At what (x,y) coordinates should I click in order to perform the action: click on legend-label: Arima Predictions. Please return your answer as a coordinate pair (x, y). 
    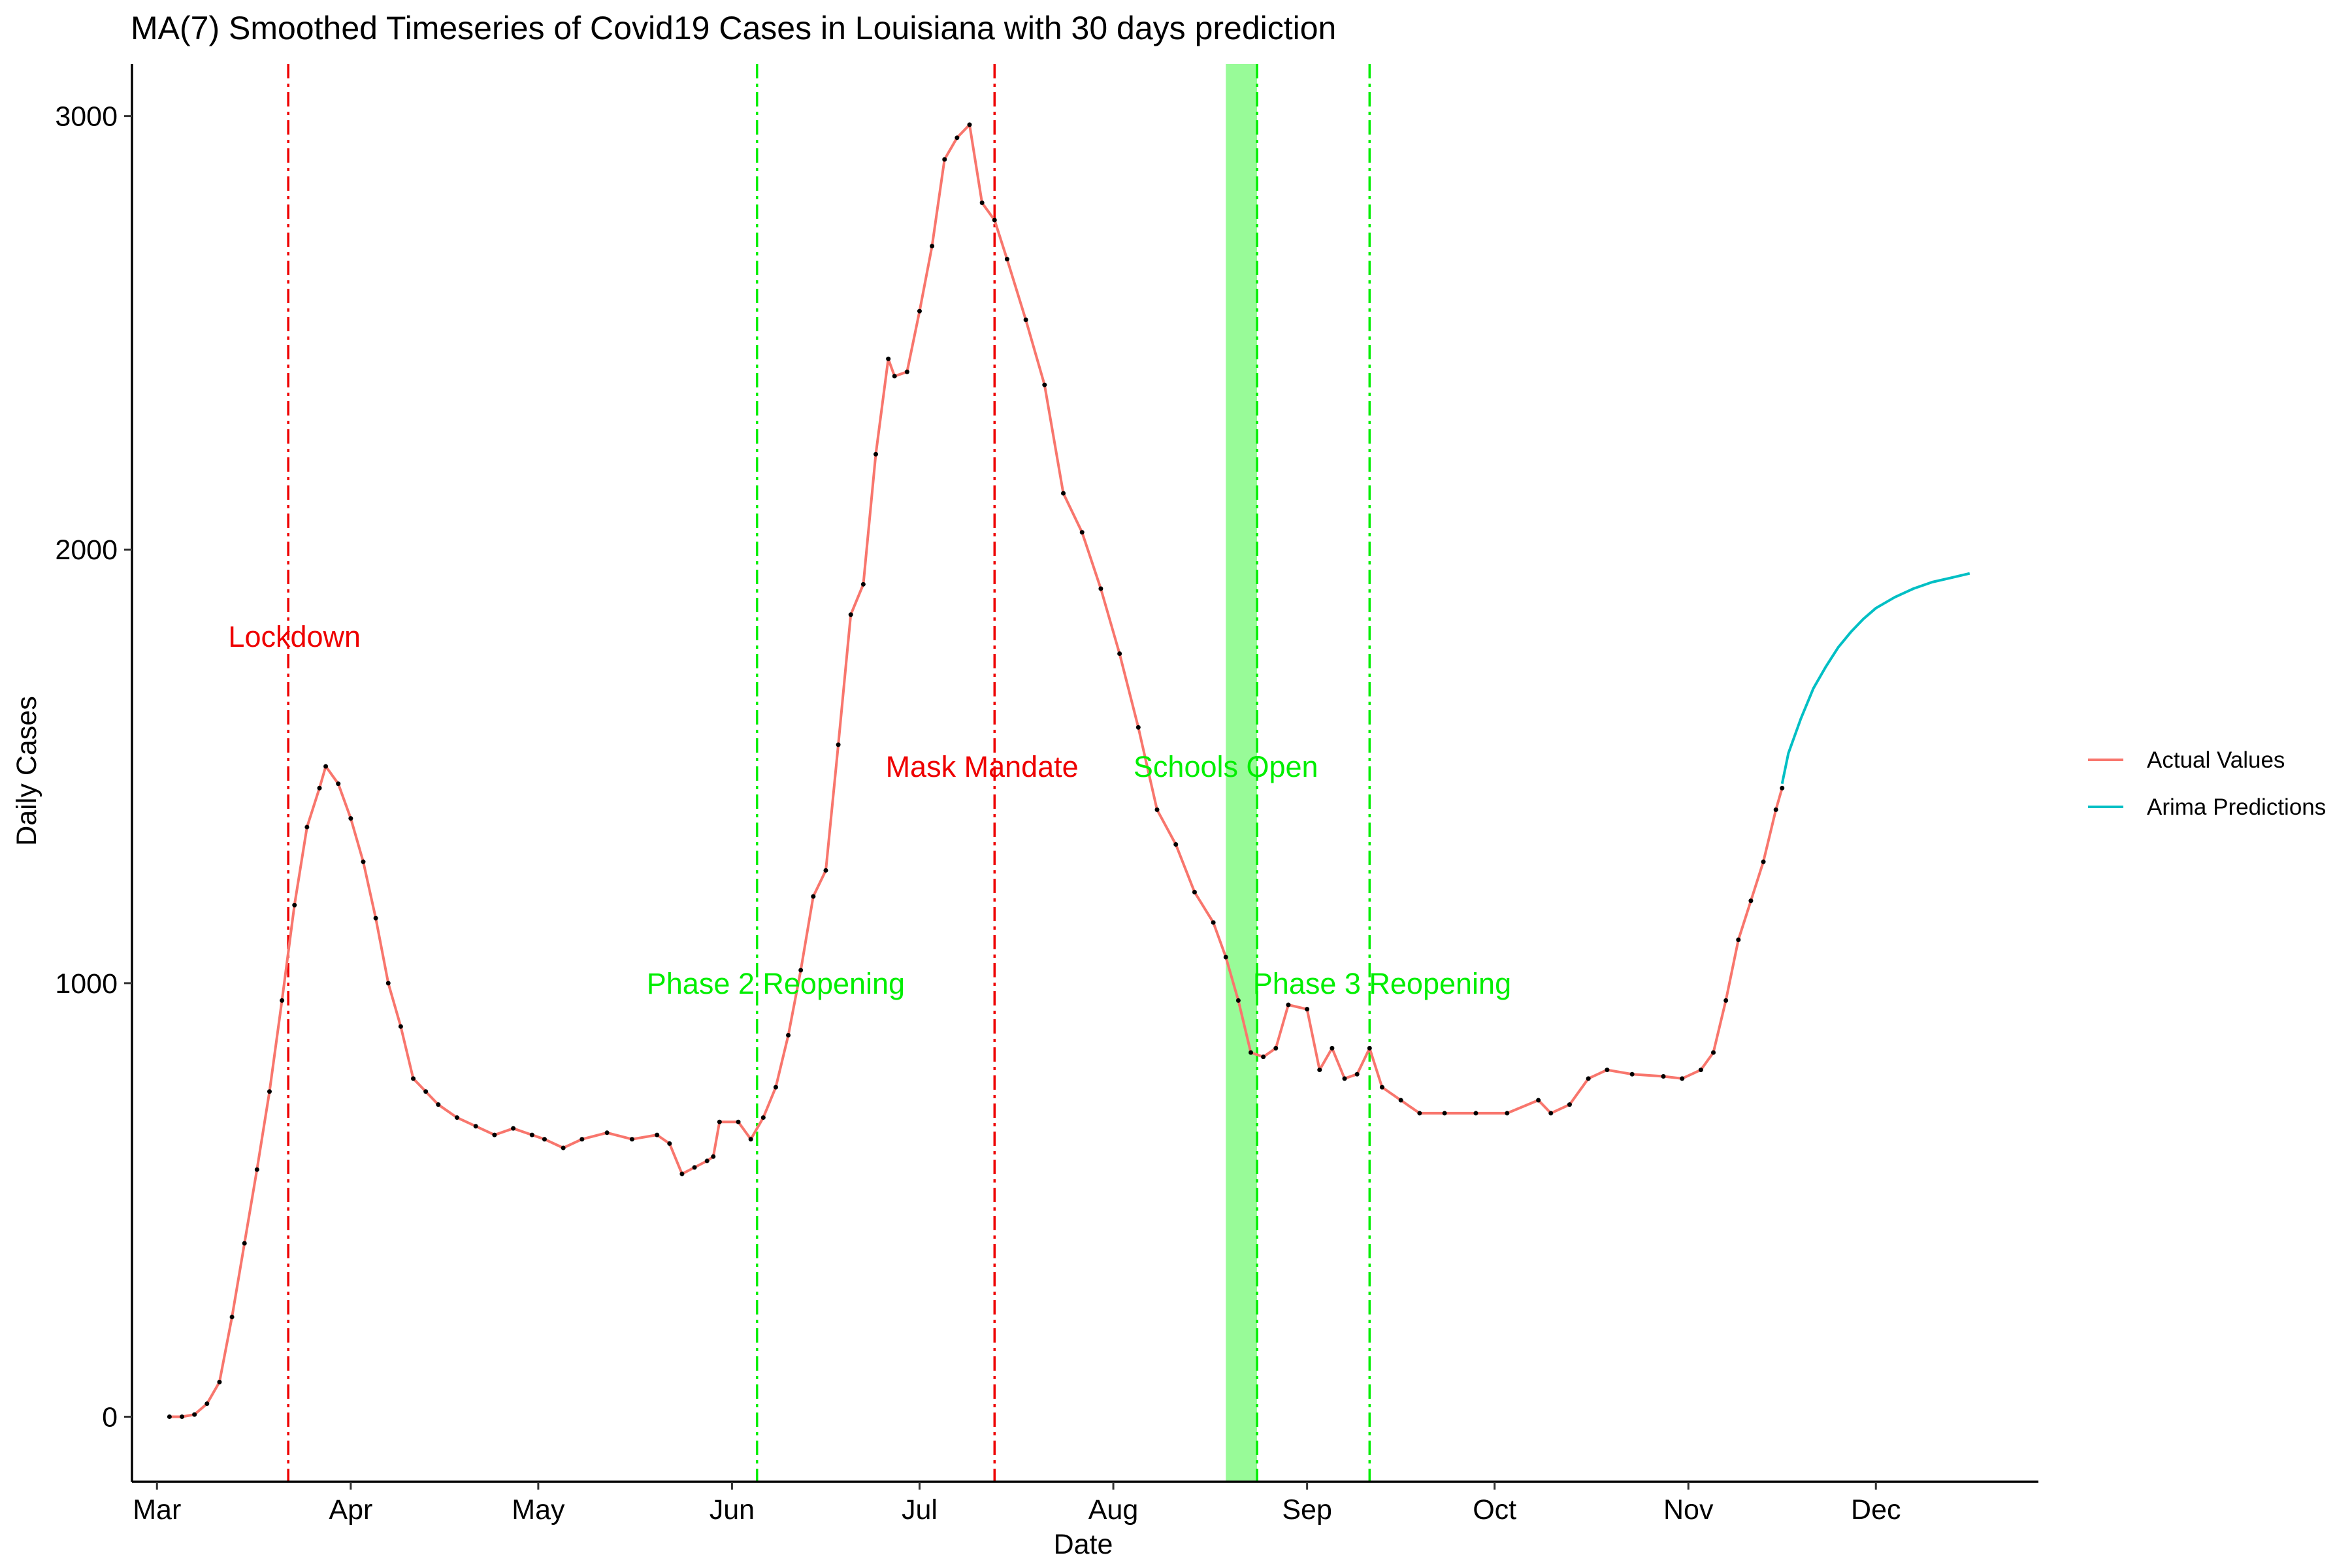
    Looking at the image, I should click on (2236, 807).